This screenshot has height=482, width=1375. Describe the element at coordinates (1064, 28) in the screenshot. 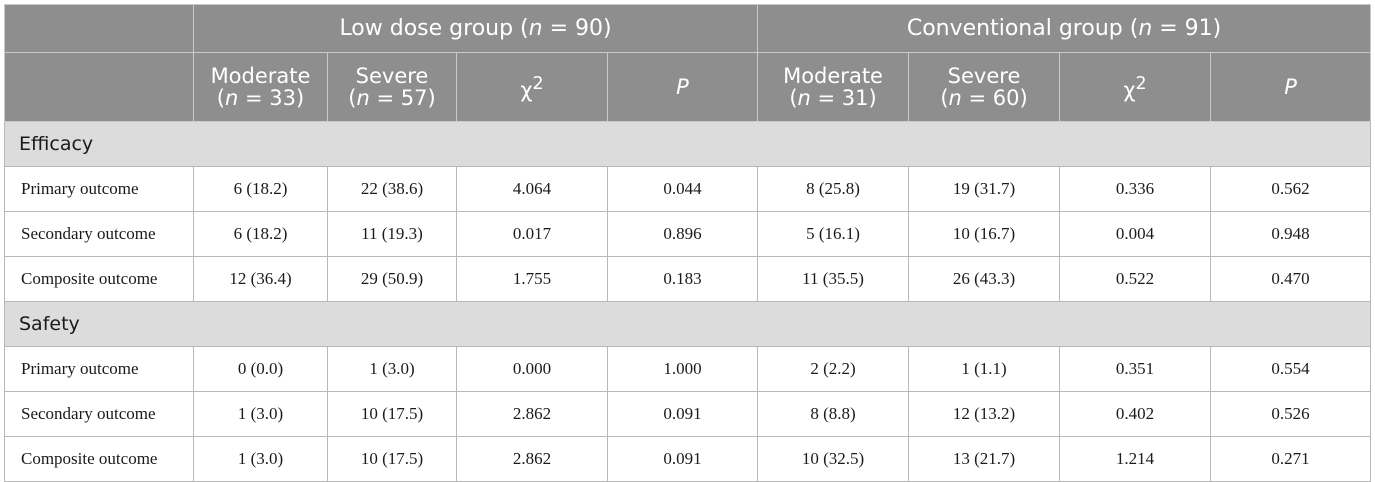

I see `group-header-conventional: Conventional group (n = 91)` at that location.